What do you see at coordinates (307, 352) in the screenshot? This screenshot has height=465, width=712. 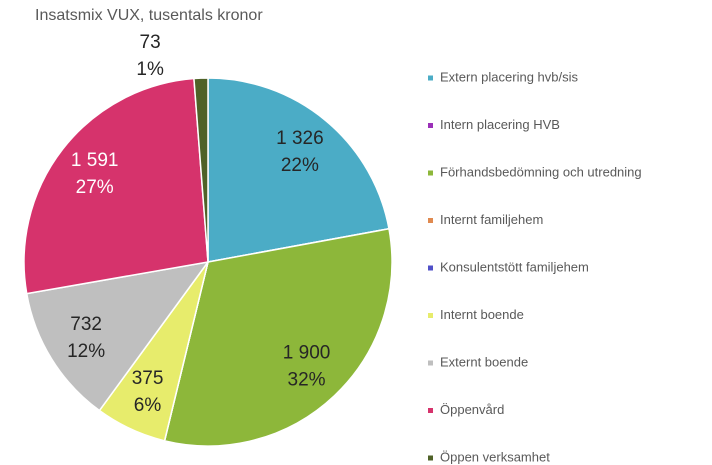 I see `data-label: 1 900` at bounding box center [307, 352].